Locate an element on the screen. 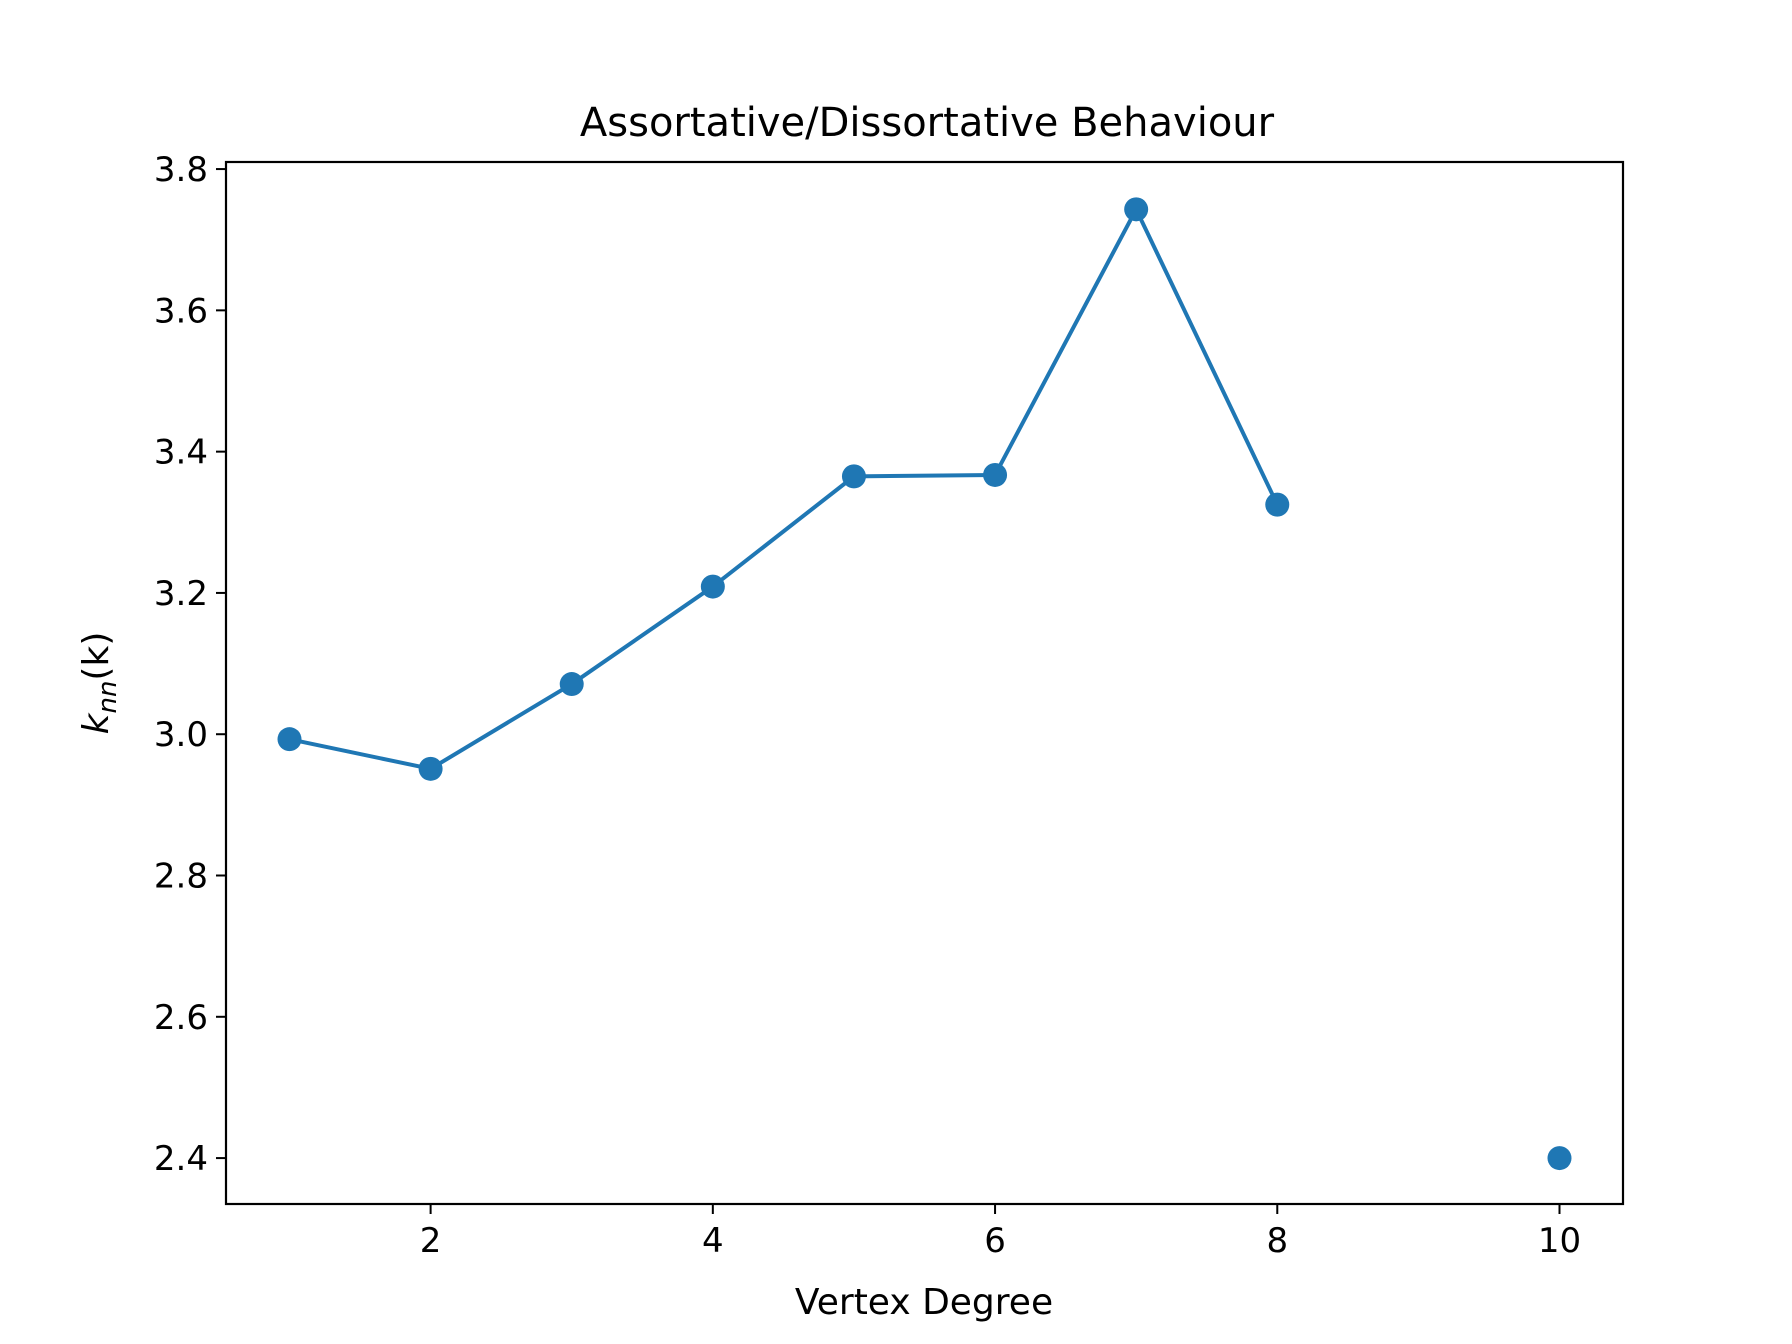 The image size is (1792, 1344). y-tick-label: 3.0 is located at coordinates (181, 735).